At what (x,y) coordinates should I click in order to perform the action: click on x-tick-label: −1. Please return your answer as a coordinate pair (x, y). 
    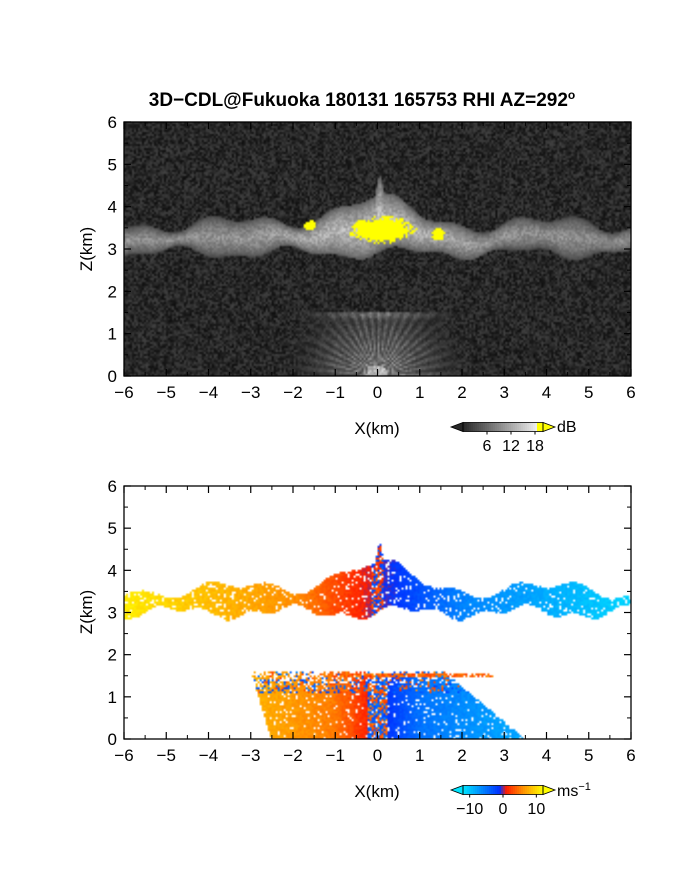
    Looking at the image, I should click on (335, 755).